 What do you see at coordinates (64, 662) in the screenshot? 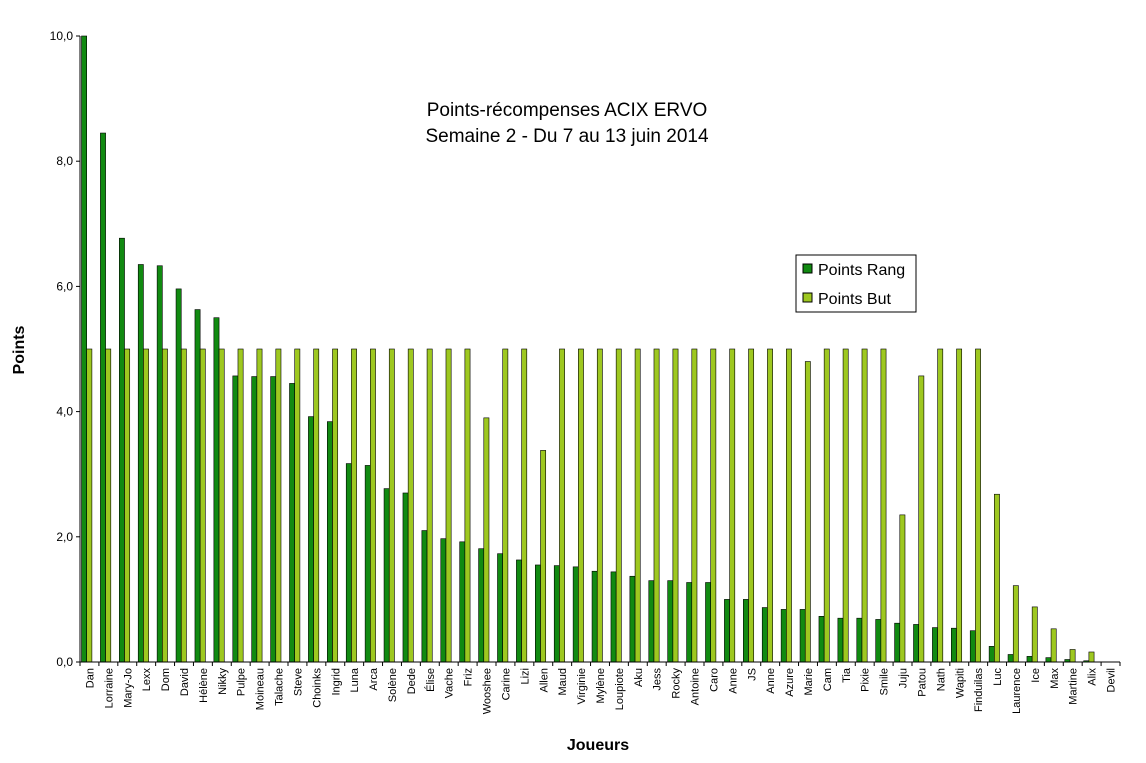
I see `y-tick-label: 0,0` at bounding box center [64, 662].